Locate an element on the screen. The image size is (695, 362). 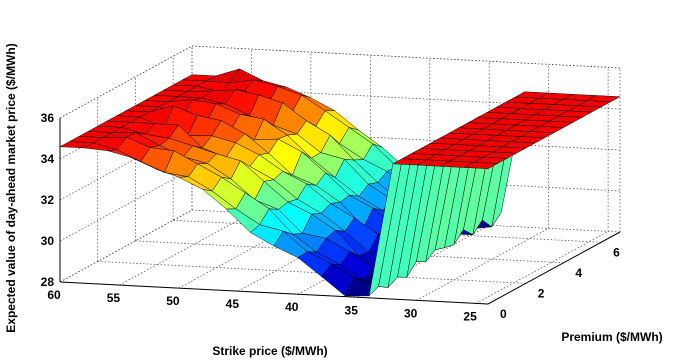
z-tick-label: 30 is located at coordinates (48, 241).